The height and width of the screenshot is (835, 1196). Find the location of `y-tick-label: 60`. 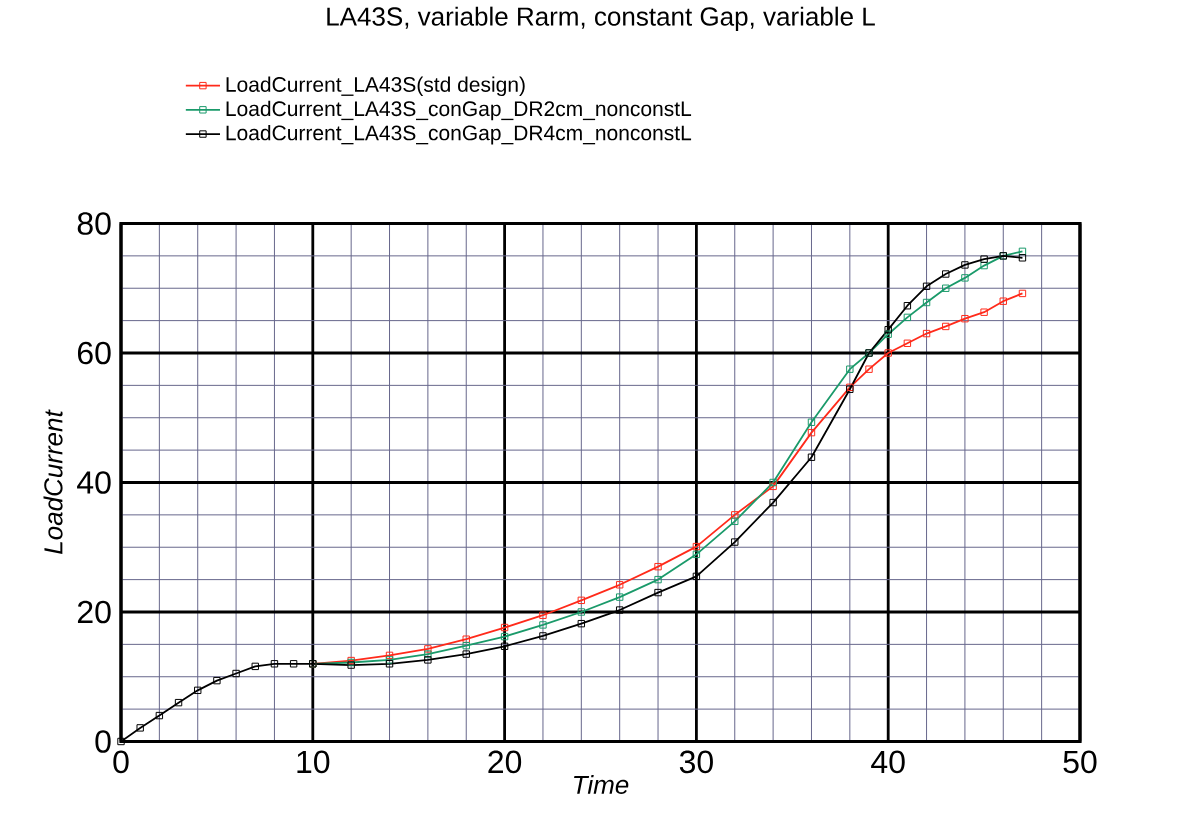

y-tick-label: 60 is located at coordinates (94, 353).